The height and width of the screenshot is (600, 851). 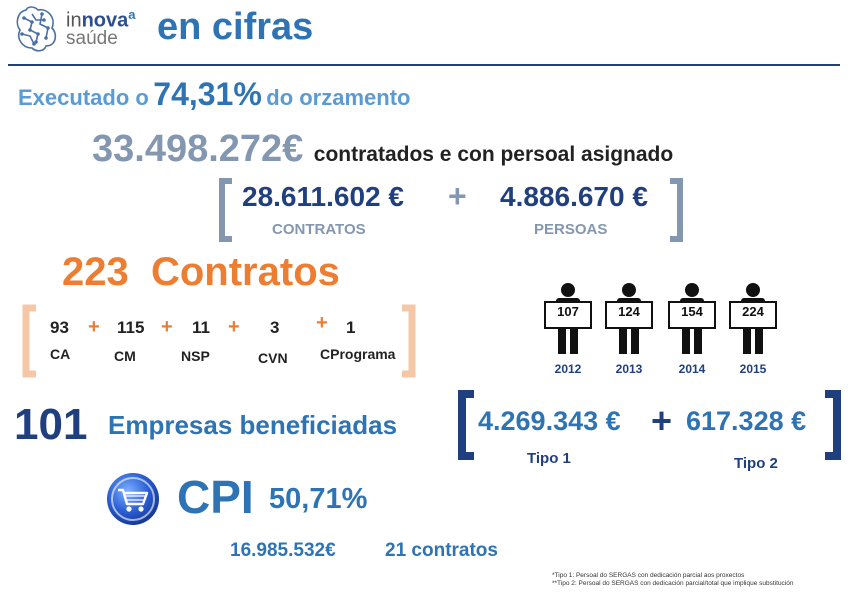 I want to click on companies-label: Empresas beneficiadas, so click(x=253, y=425).